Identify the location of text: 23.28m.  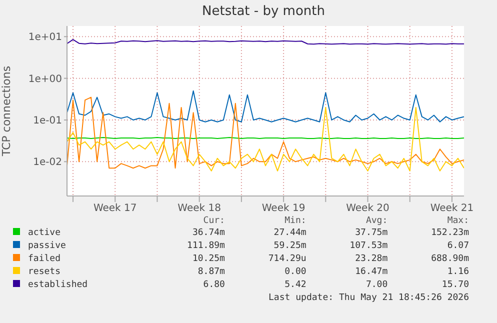
(371, 259).